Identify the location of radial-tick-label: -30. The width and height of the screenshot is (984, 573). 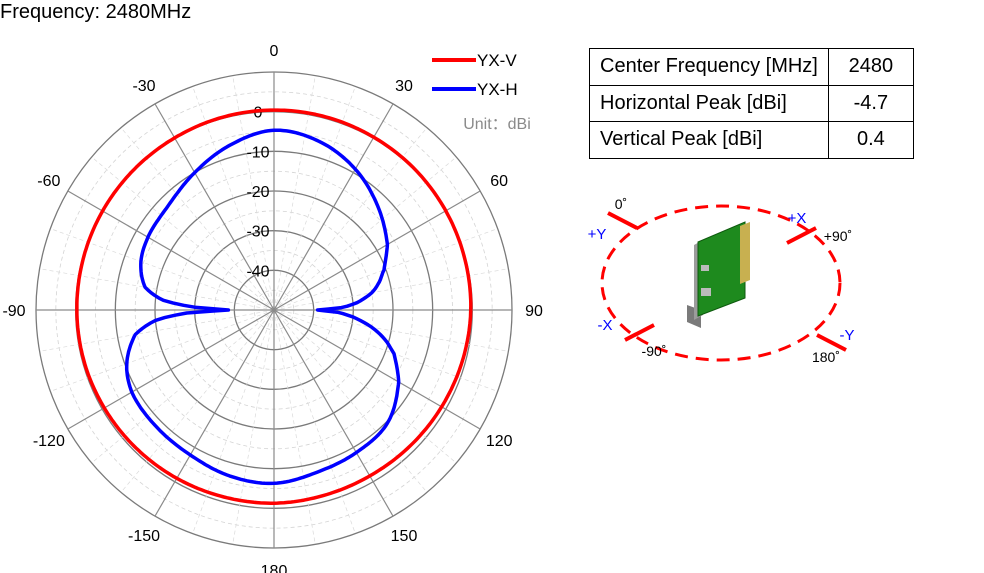
(257, 232).